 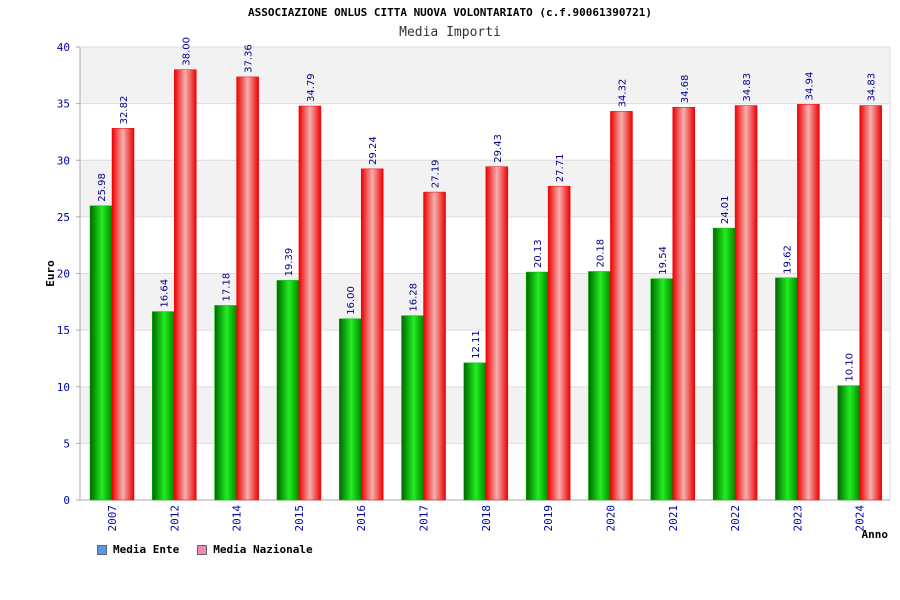 What do you see at coordinates (850, 367) in the screenshot?
I see `data-label: 10.10` at bounding box center [850, 367].